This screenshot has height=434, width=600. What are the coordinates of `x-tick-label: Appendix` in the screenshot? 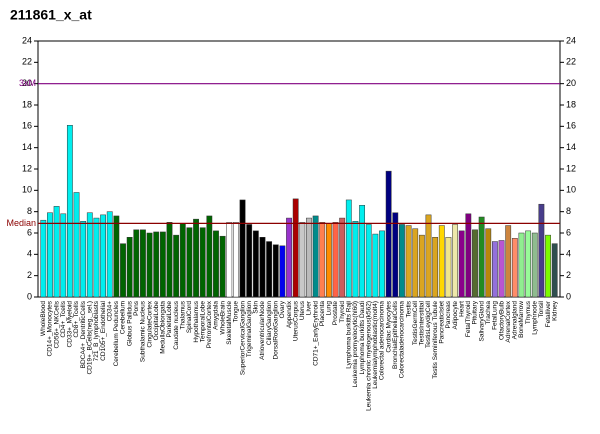 It's located at (289, 314).